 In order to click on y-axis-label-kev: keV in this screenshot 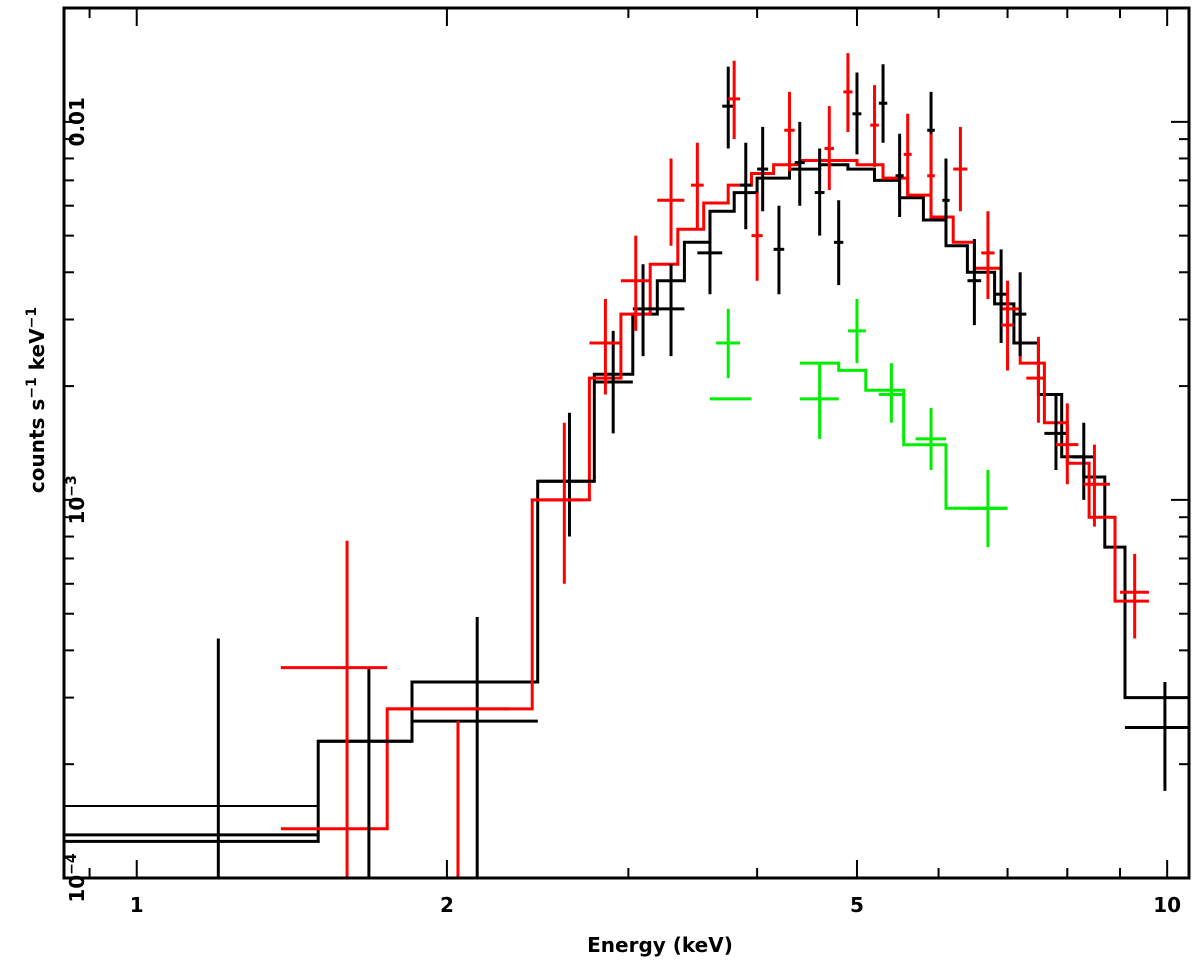, I will do `click(37, 352)`.